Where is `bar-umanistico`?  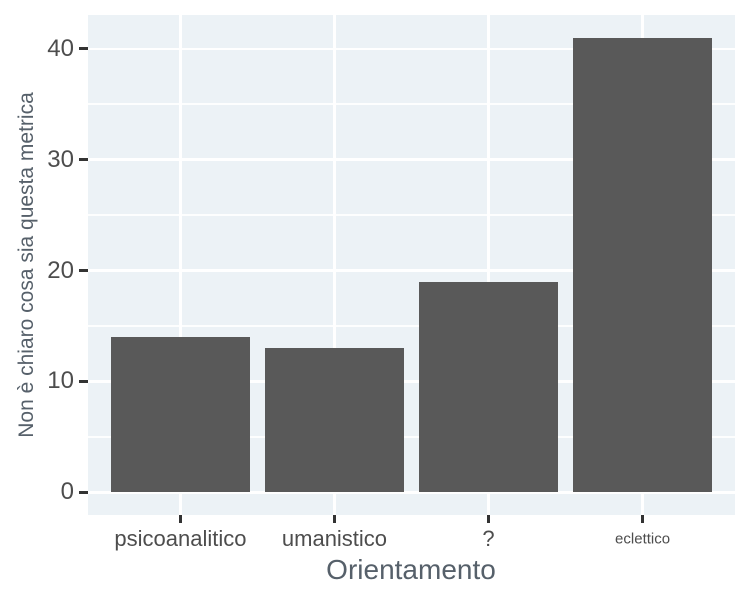
bar-umanistico is located at coordinates (334, 420).